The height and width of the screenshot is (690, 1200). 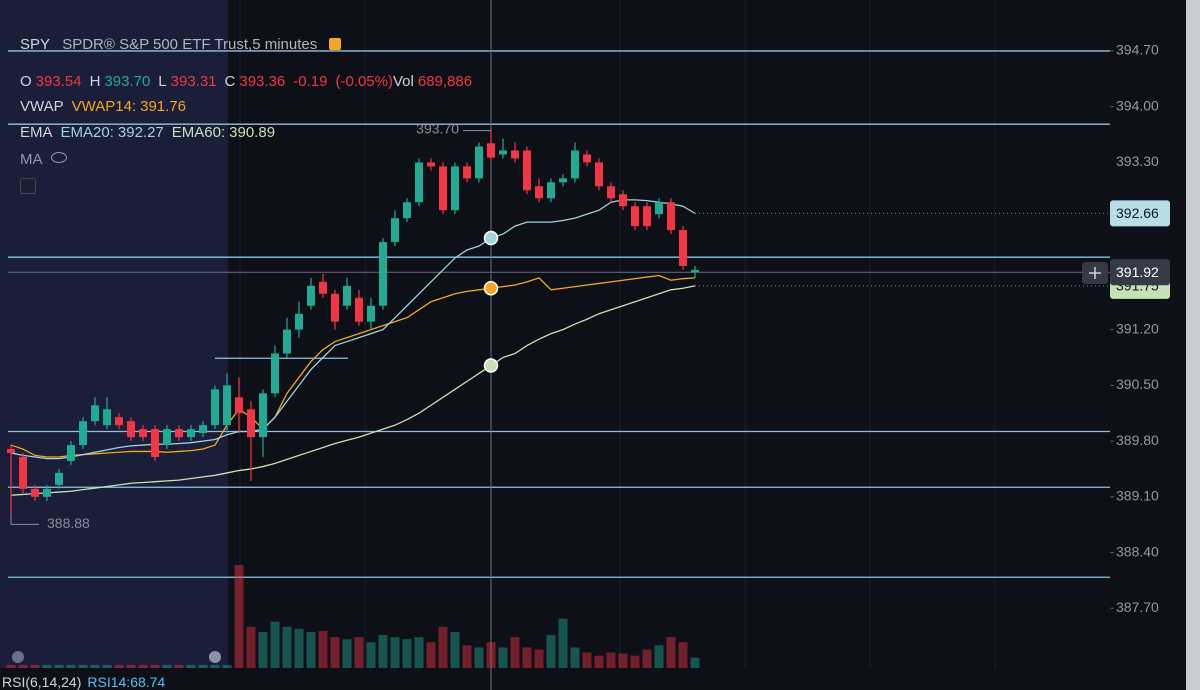 I want to click on y-tick-label: 387.70, so click(x=1137, y=607).